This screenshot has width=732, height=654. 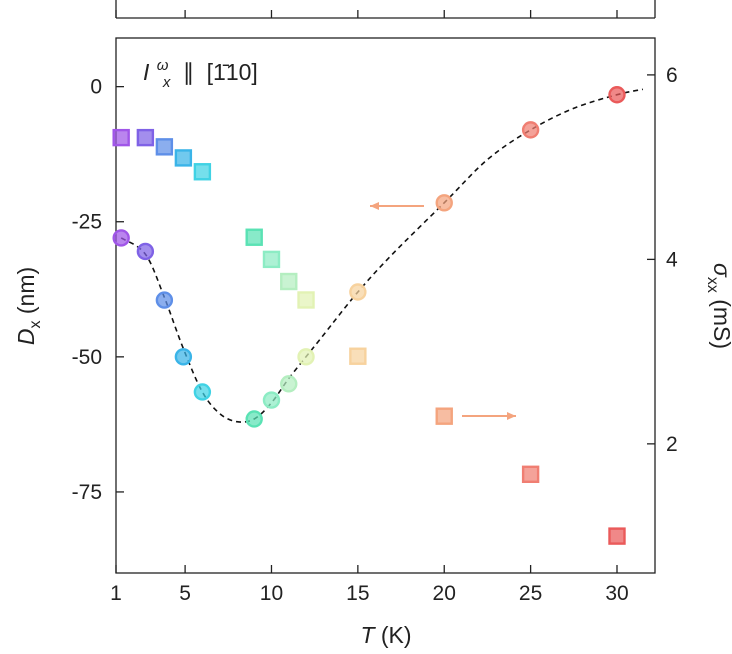 What do you see at coordinates (672, 75) in the screenshot?
I see `right-y-tick-label-2: 6` at bounding box center [672, 75].